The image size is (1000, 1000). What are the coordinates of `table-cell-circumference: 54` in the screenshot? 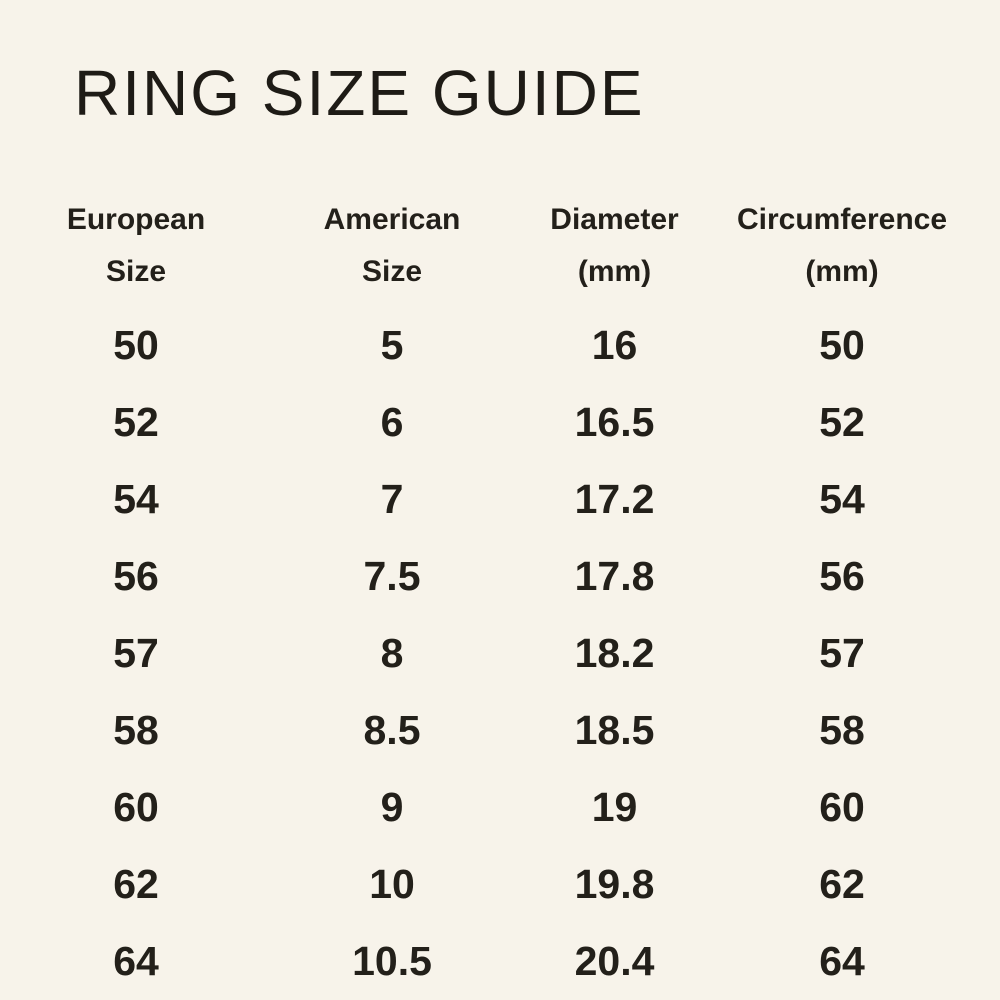 It's located at (842, 499).